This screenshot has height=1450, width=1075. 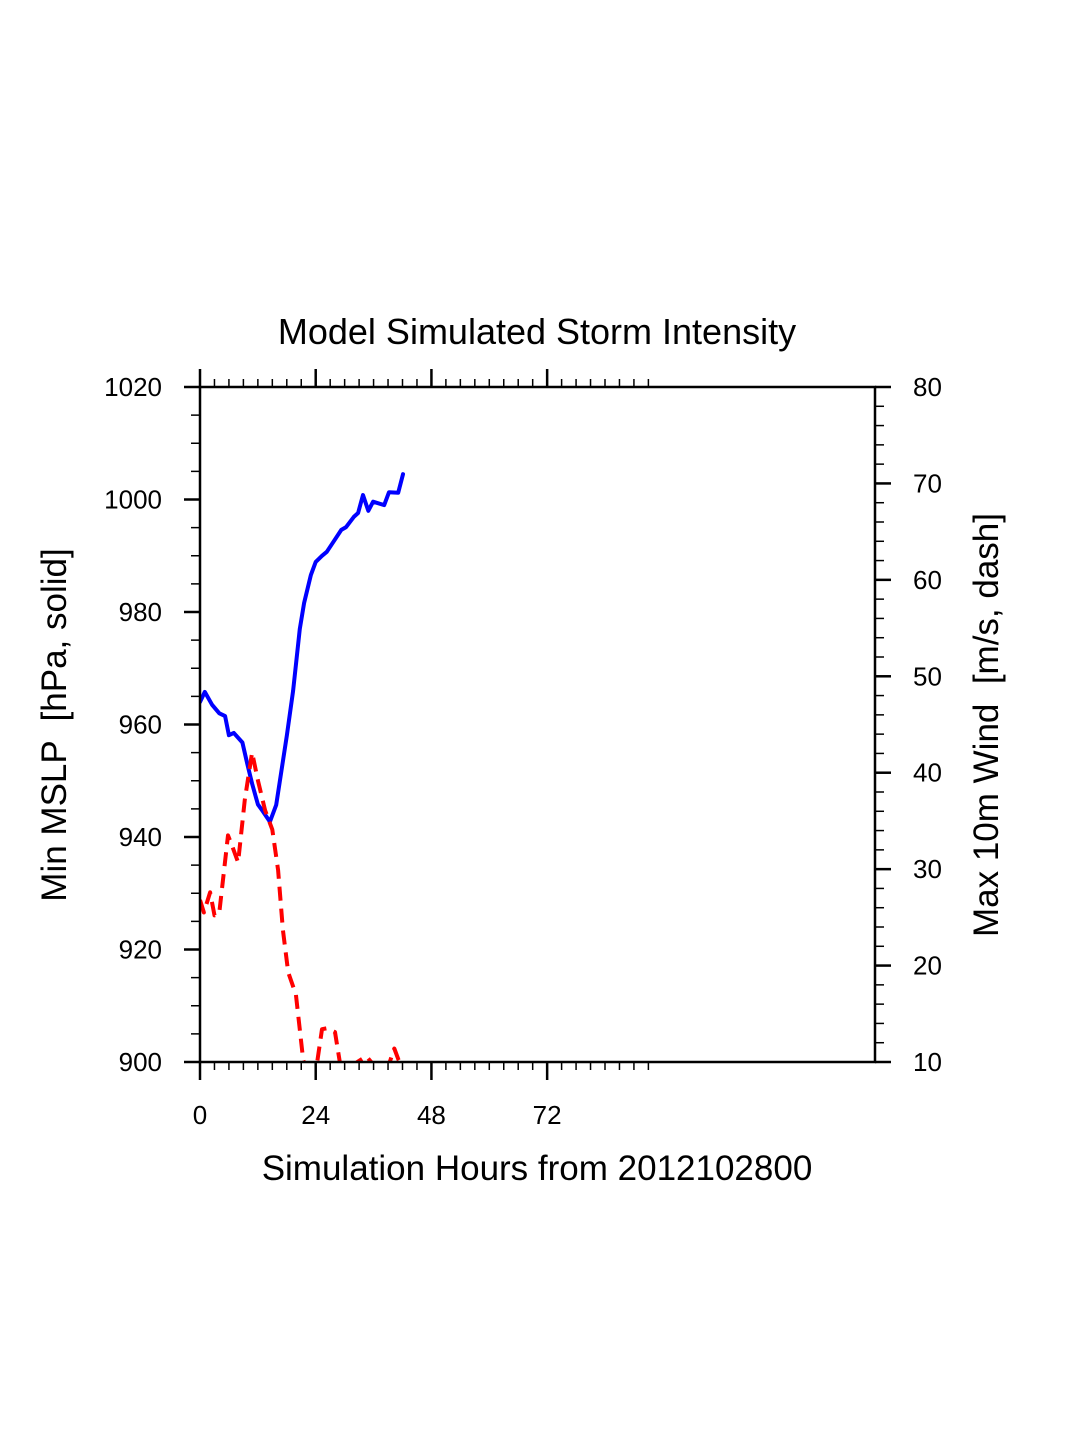 I want to click on y-left-tick-label: 1020, so click(x=133, y=387).